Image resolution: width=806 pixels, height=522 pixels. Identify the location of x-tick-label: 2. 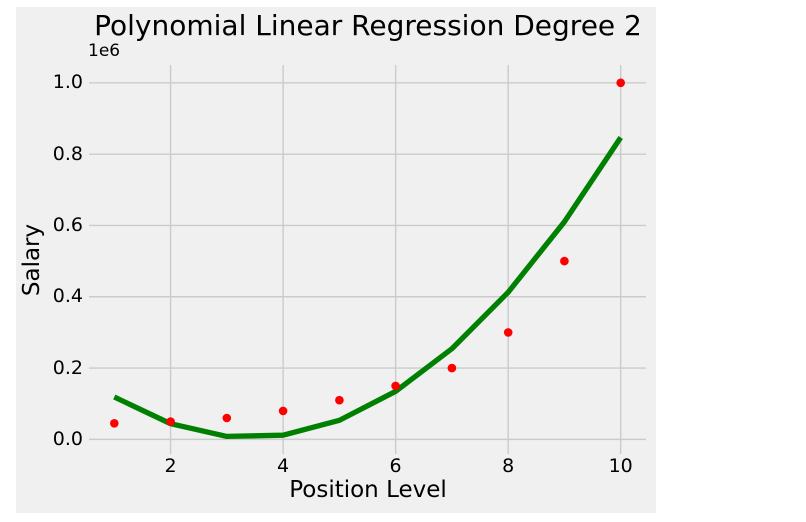
(170, 466).